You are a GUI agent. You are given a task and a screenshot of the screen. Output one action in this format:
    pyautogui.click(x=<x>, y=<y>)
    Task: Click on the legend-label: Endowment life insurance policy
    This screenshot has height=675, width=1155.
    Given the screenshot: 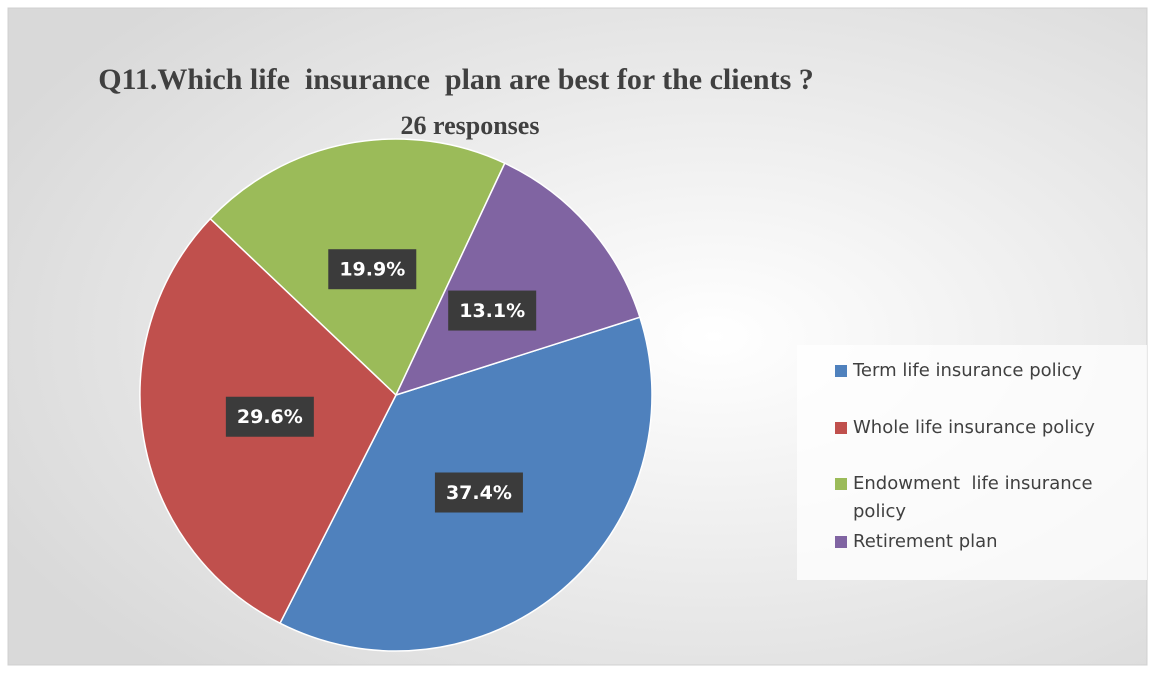 What is the action you would take?
    pyautogui.click(x=976, y=497)
    